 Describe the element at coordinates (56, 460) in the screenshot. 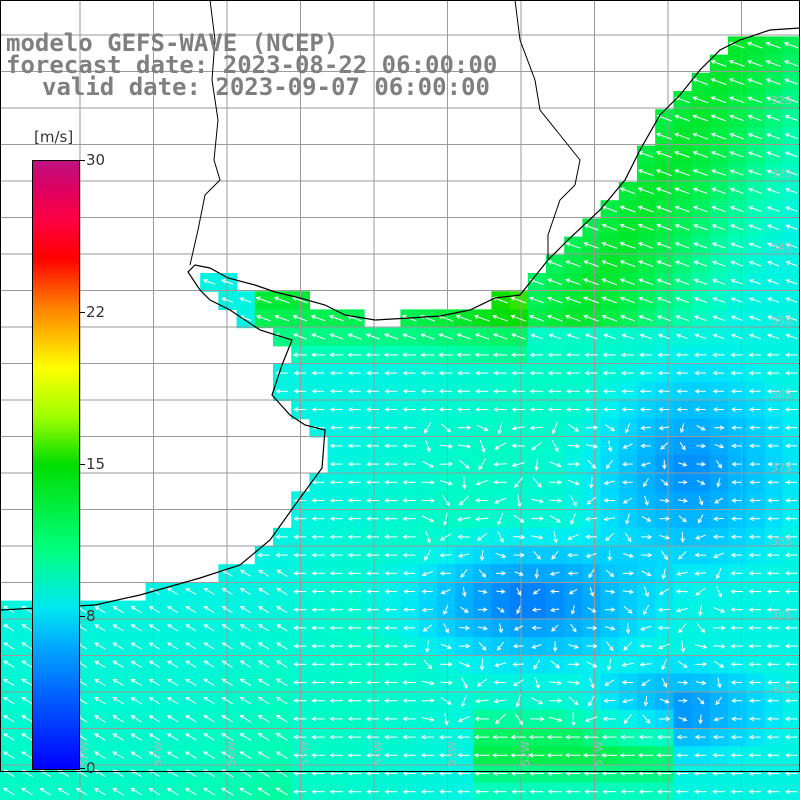

I see `colorbar: [m/s] 30 22 15 8 0` at that location.